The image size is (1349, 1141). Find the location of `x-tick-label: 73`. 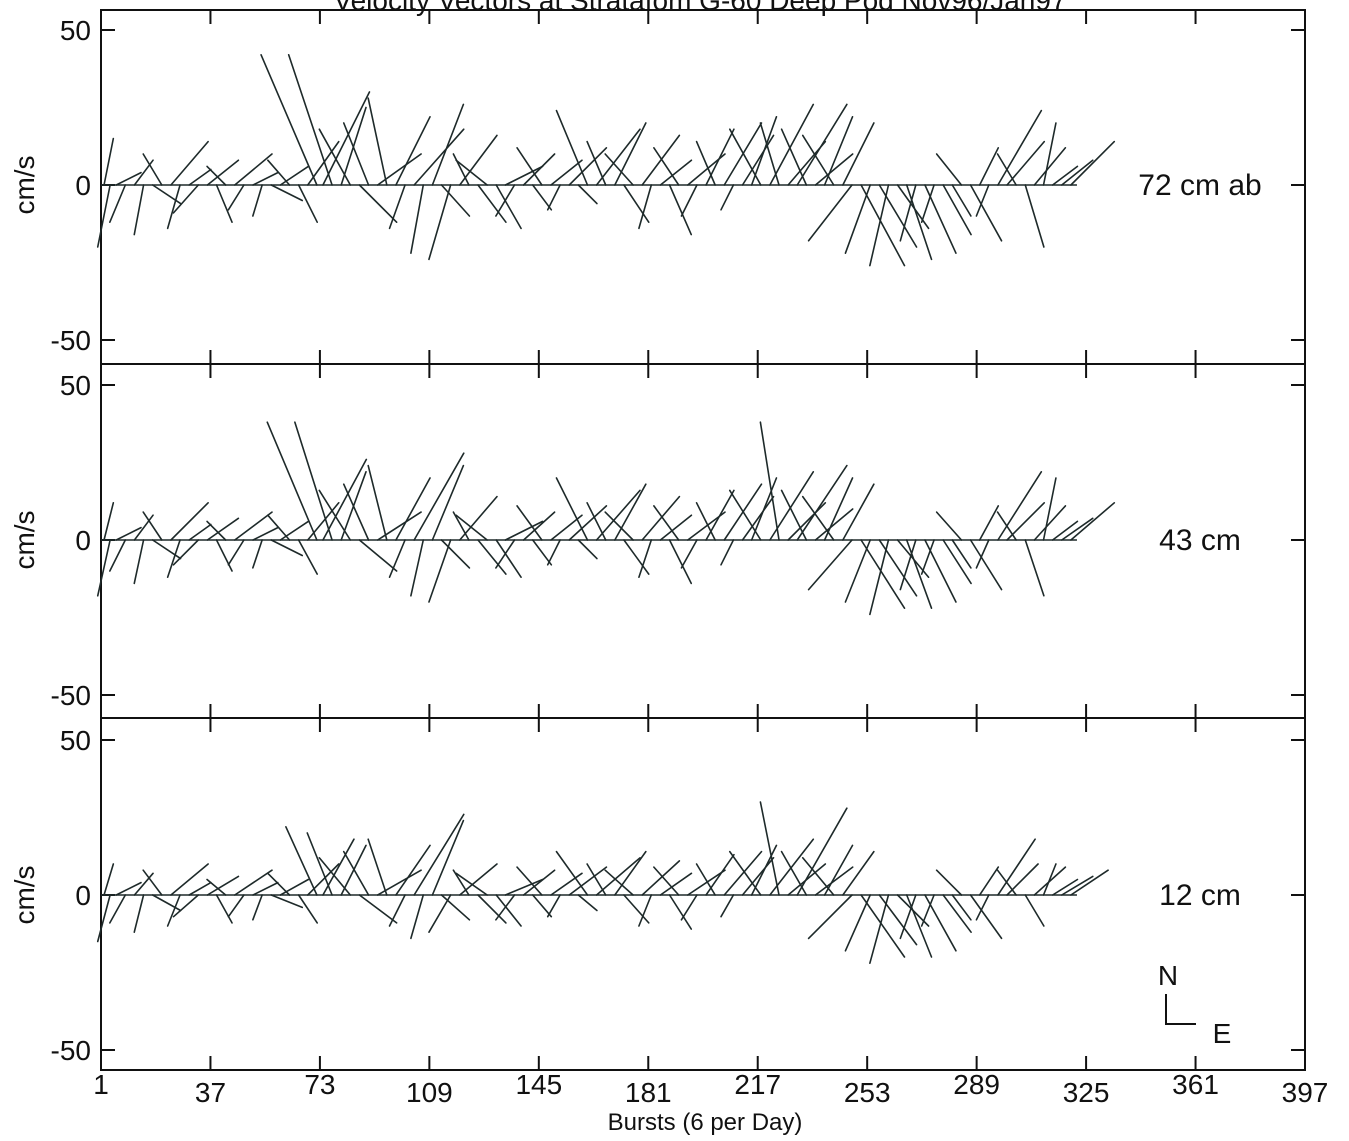

x-tick-label: 73 is located at coordinates (319, 1084).